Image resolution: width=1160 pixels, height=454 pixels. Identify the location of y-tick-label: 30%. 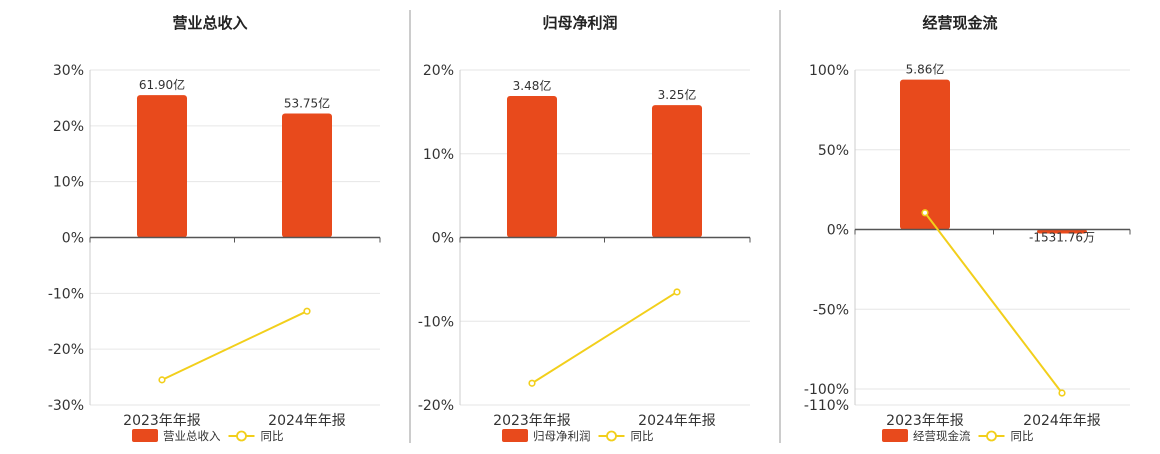
(68, 71).